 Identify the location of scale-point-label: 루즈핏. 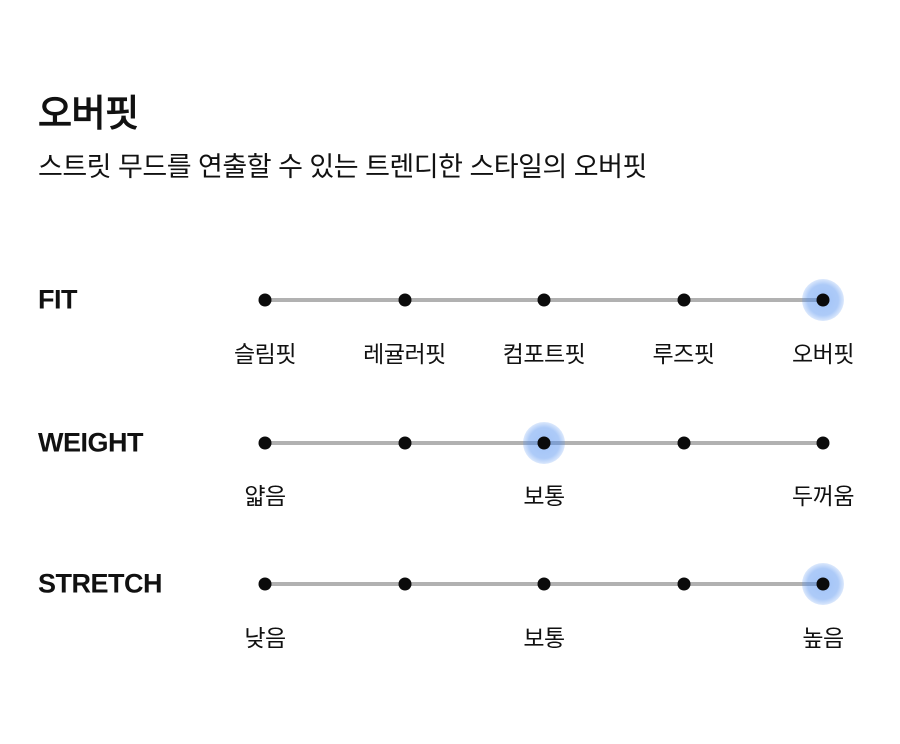
(683, 354).